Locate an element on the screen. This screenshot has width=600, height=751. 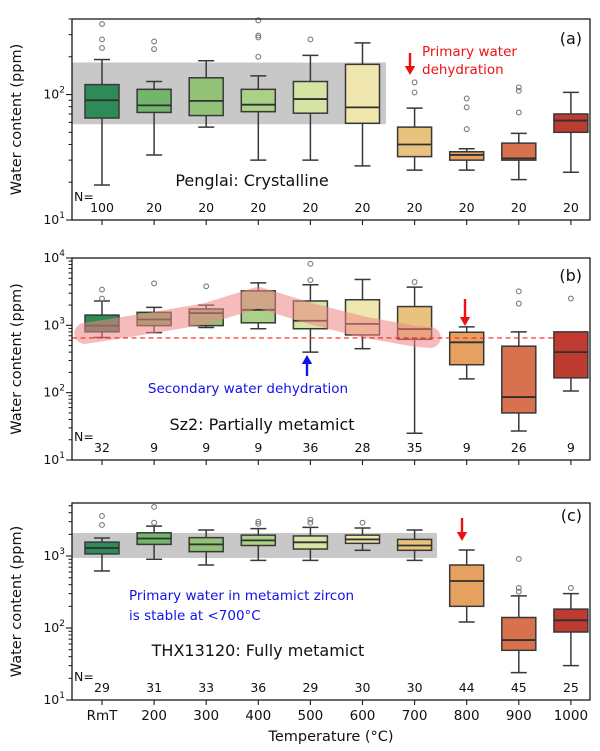
x-tick-label: 200 is located at coordinates (154, 716).